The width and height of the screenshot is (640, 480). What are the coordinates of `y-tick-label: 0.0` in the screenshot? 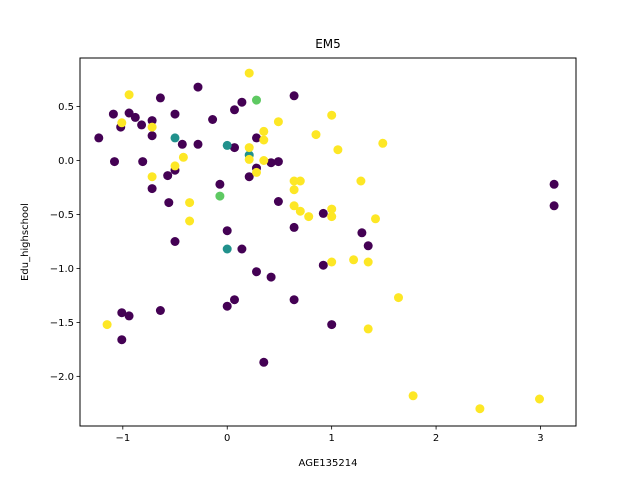 It's located at (66, 161).